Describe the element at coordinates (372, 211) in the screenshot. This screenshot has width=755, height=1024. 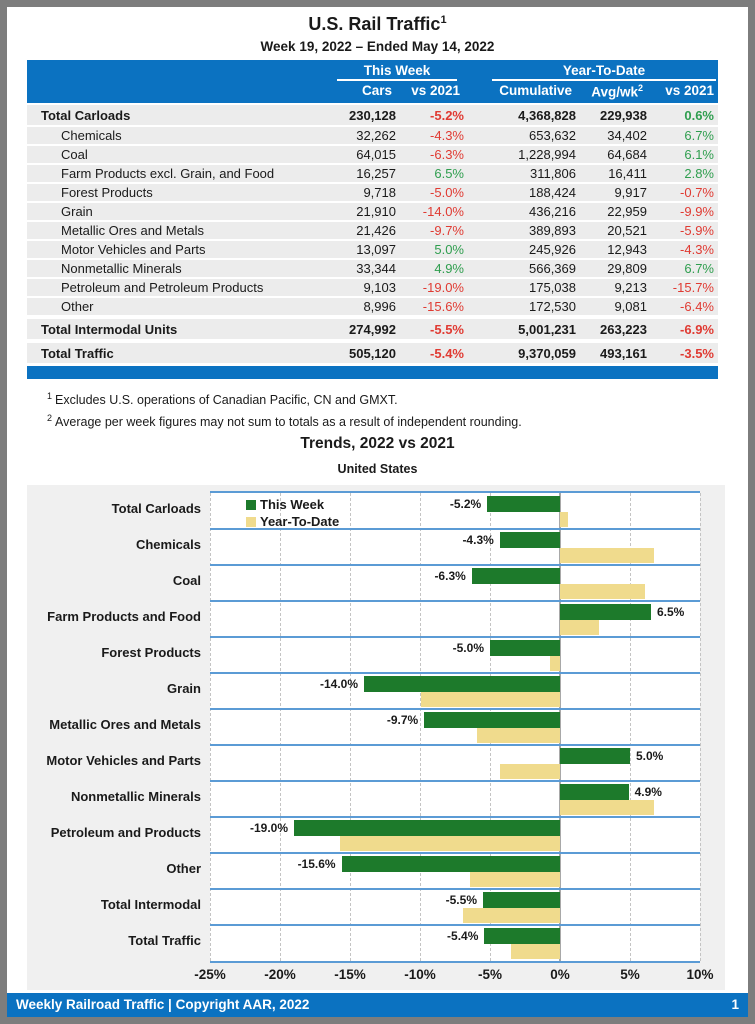
I see `table-row: Grain 21,910 -14.0% 436,216 22,959 -9.9%` at that location.